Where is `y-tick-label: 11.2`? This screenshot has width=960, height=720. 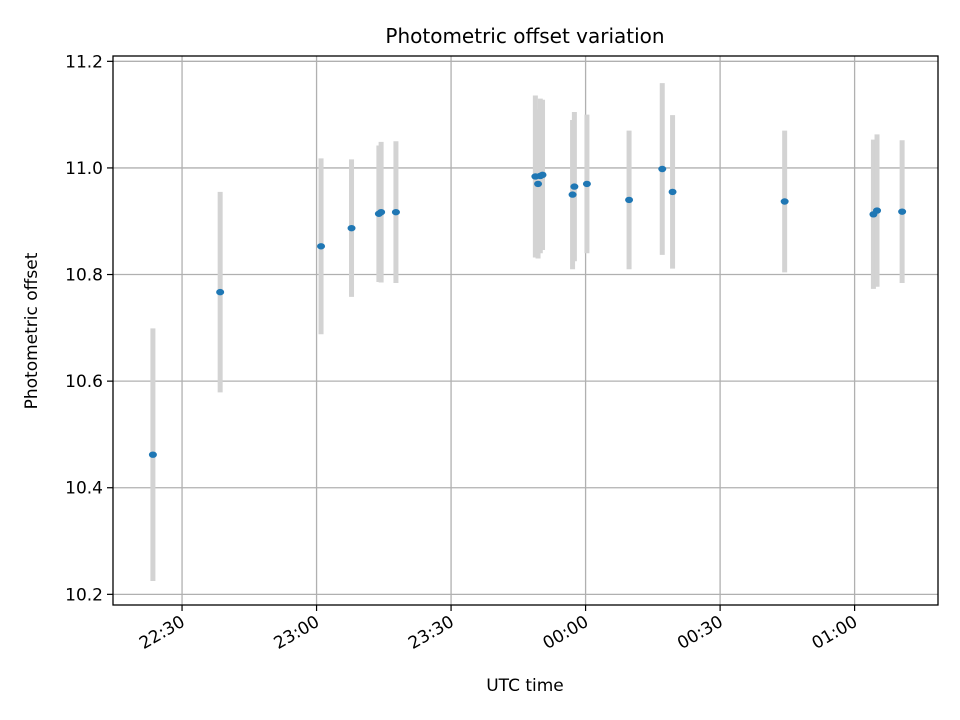
y-tick-label: 11.2 is located at coordinates (84, 62).